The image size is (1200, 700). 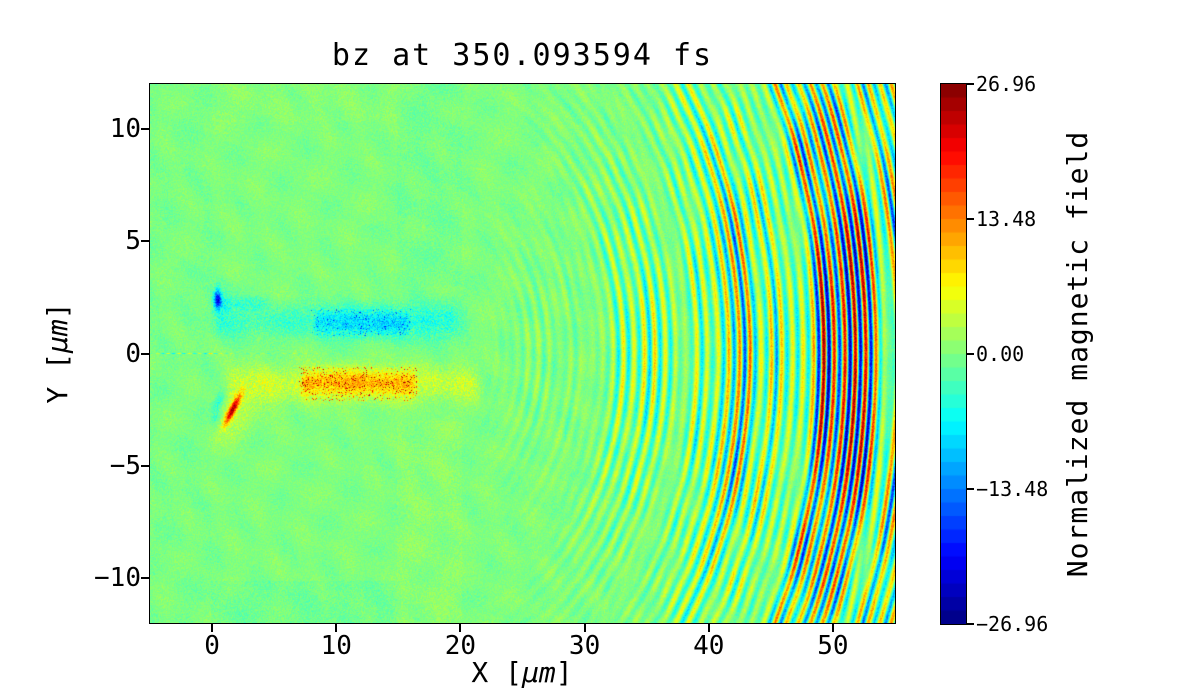 What do you see at coordinates (212, 646) in the screenshot?
I see `x-tick-label: 0` at bounding box center [212, 646].